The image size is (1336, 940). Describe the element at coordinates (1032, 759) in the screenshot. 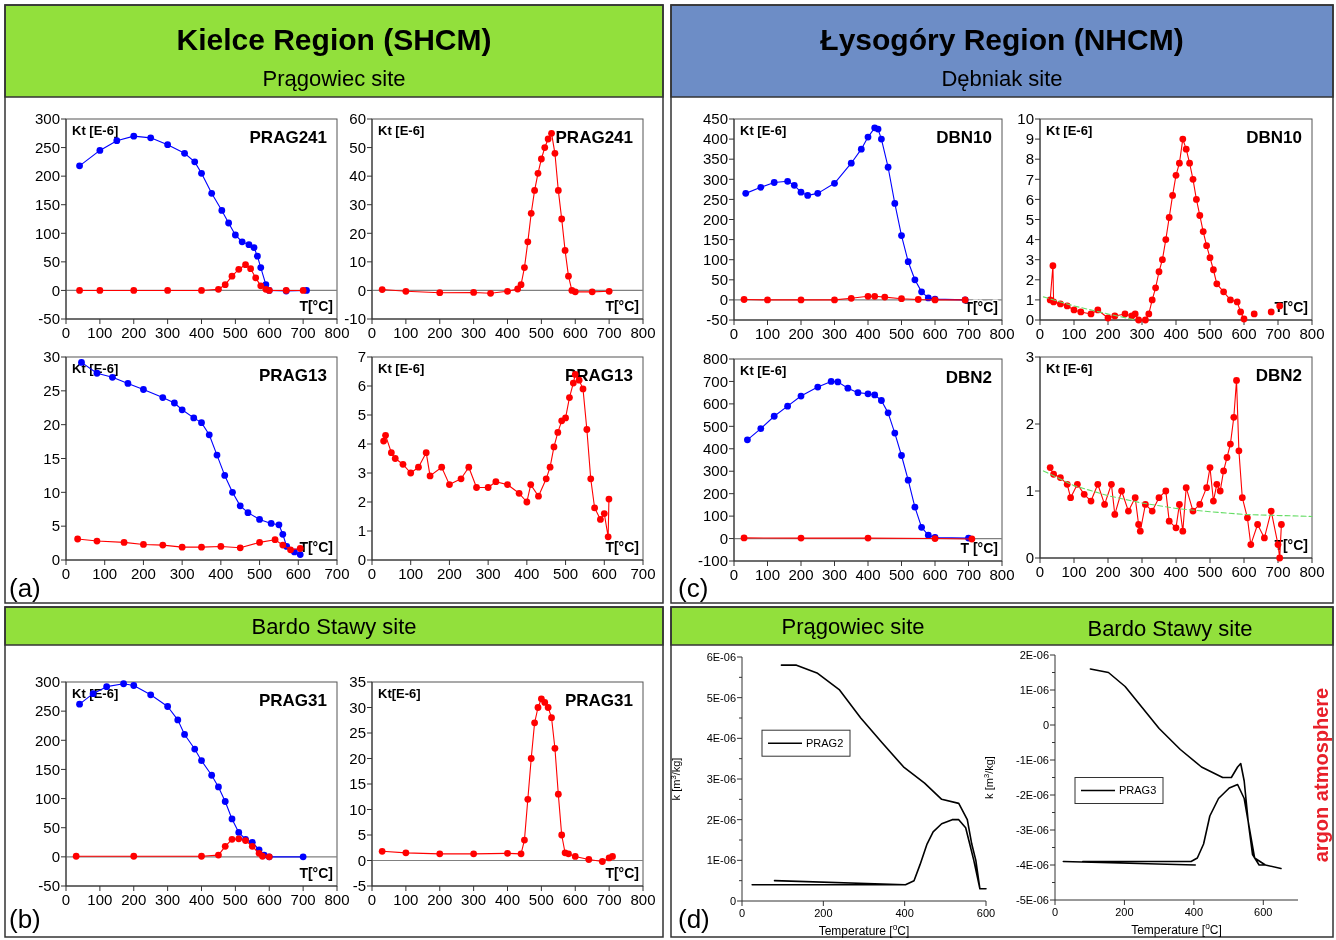

I see `y-tick-label: -1E-06` at that location.